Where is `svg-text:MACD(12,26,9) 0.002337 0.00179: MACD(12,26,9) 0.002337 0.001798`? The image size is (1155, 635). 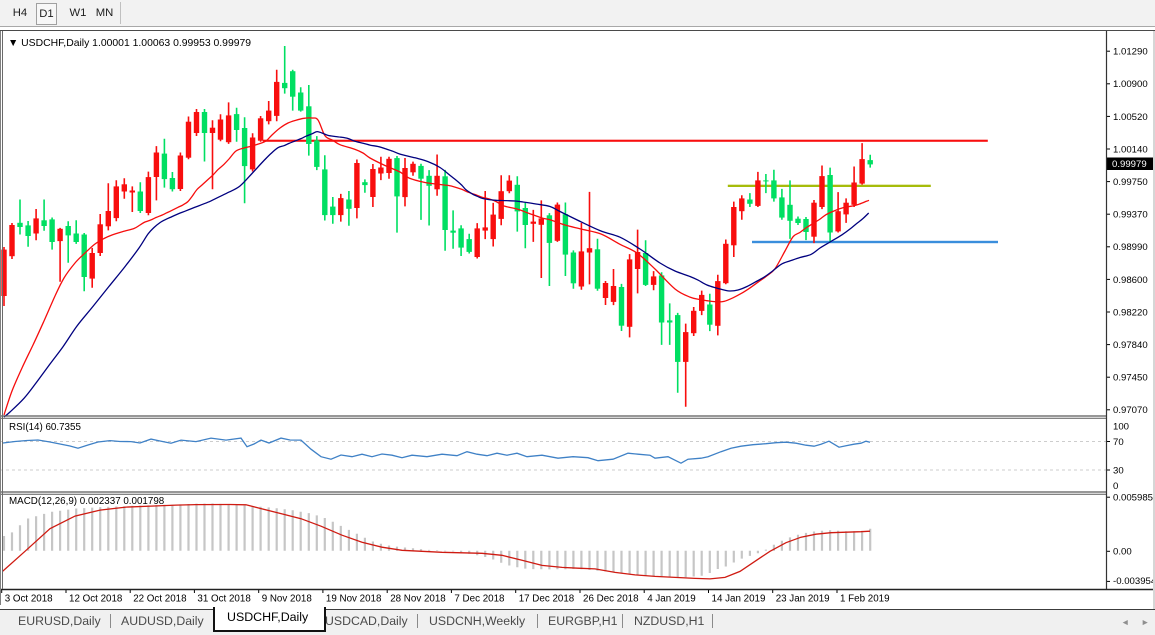
svg-text:MACD(12,26,9) 0.002337 0.00179: MACD(12,26,9) 0.002337 0.001798 is located at coordinates (87, 501).